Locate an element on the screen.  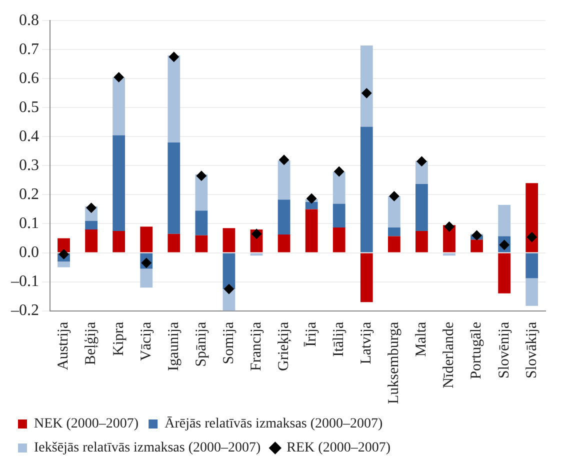
x-tick-label: Nīderlande is located at coordinates (449, 354).